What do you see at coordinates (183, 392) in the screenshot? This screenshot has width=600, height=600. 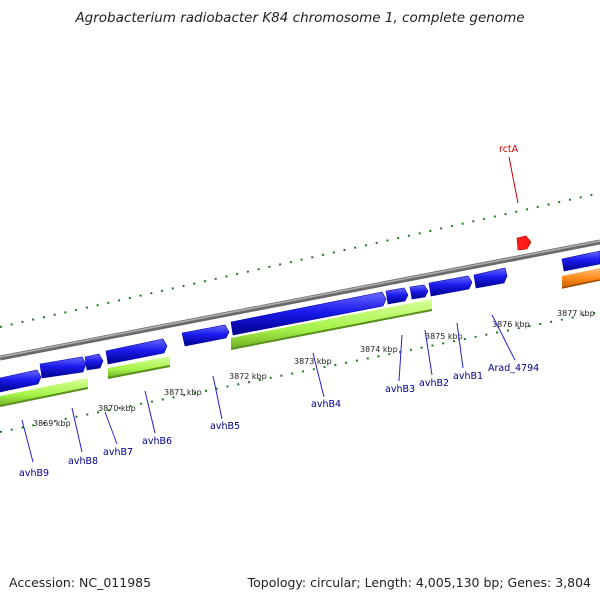 I see `scale-label-3871: 3871 kbp` at bounding box center [183, 392].